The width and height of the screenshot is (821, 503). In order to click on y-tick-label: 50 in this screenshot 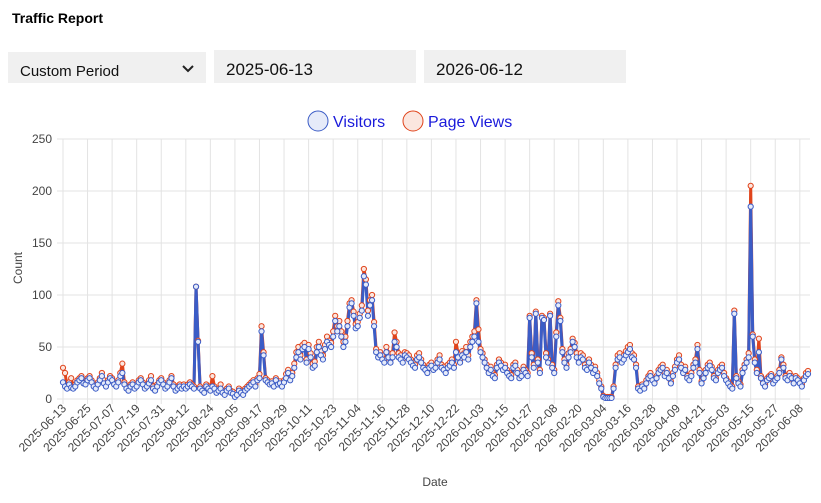, I will do `click(46, 347)`.